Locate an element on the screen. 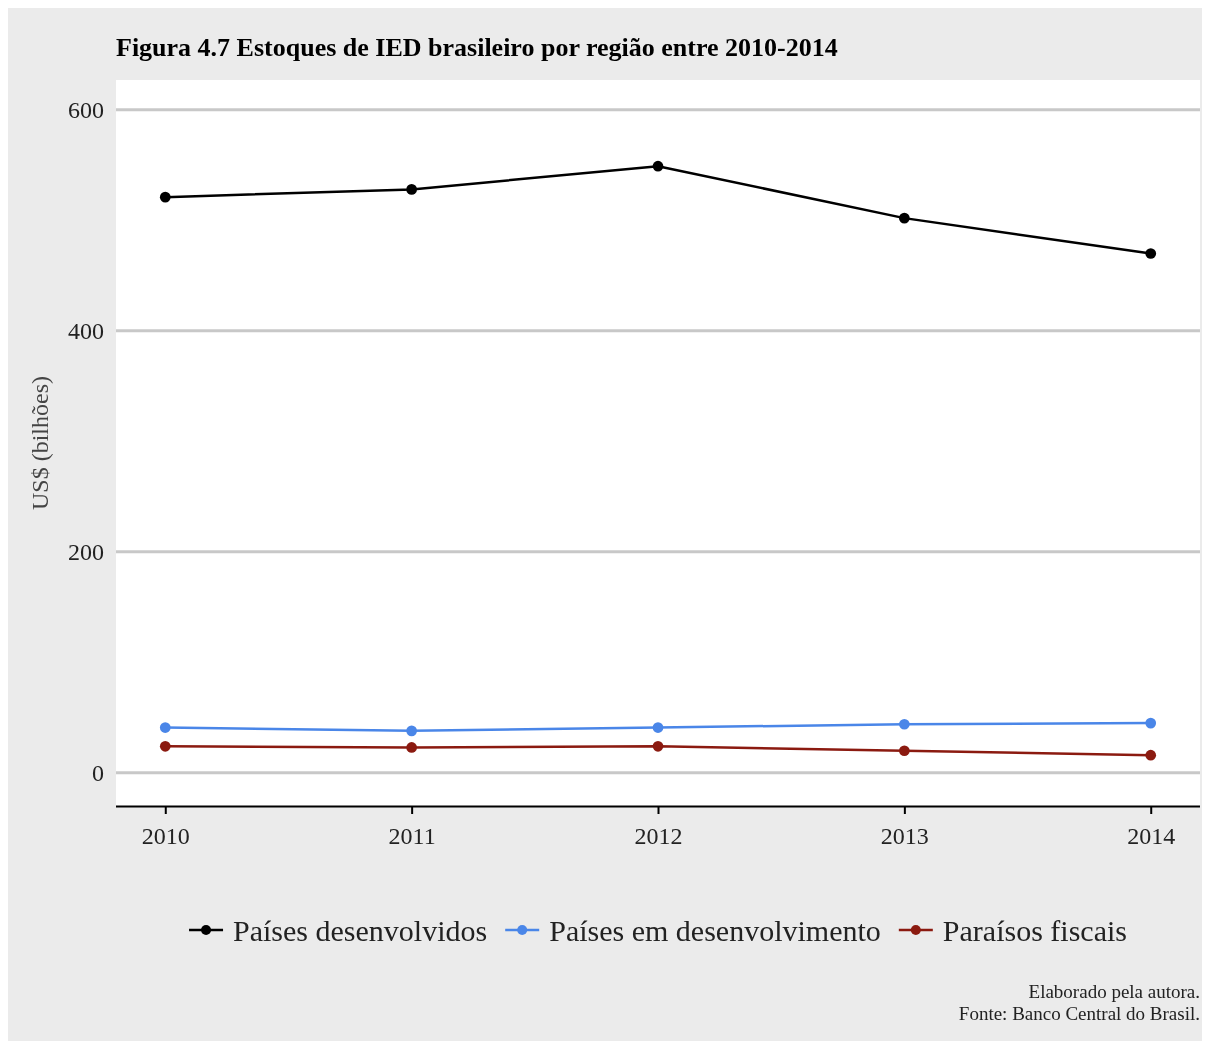 Image resolution: width=1210 pixels, height=1049 pixels. text: Elaborado pela autora. is located at coordinates (1114, 991).